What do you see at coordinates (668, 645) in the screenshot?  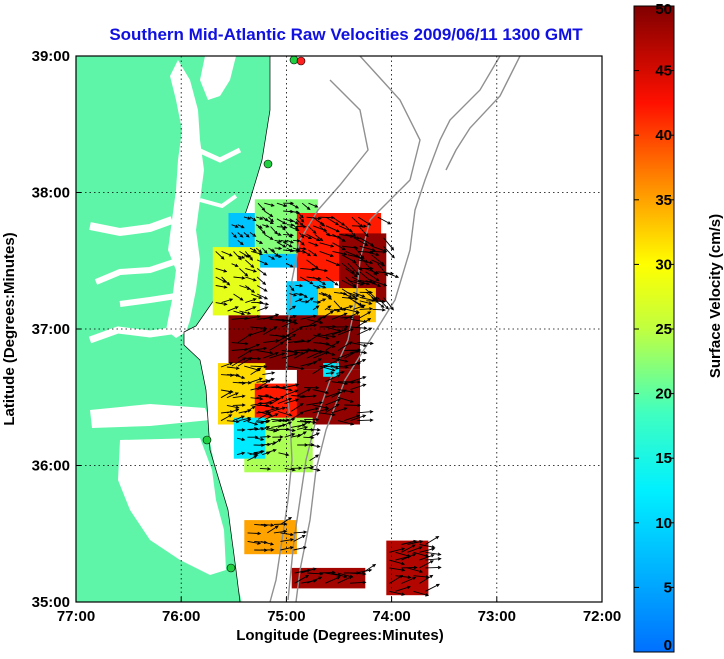 I see `colorbar-tick-label: 0` at bounding box center [668, 645].